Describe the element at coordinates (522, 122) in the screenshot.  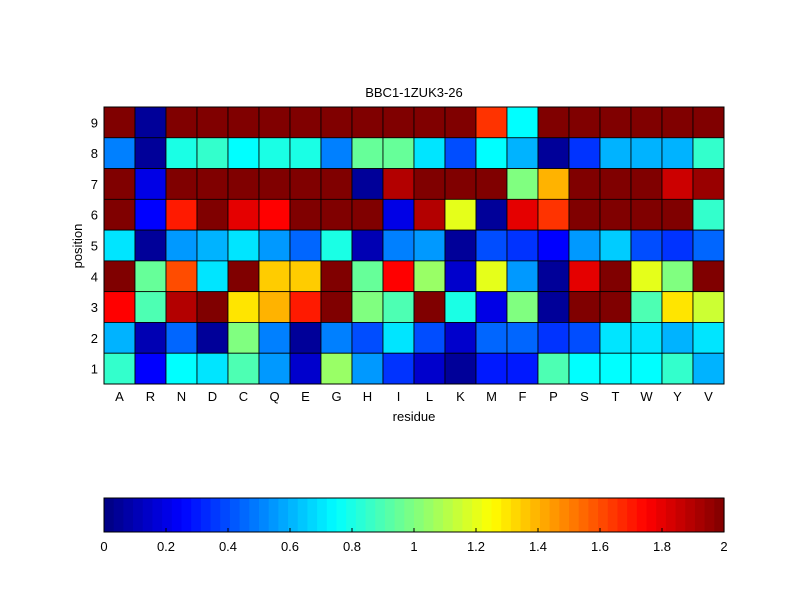
I see `heatmap-cell-9-F` at that location.